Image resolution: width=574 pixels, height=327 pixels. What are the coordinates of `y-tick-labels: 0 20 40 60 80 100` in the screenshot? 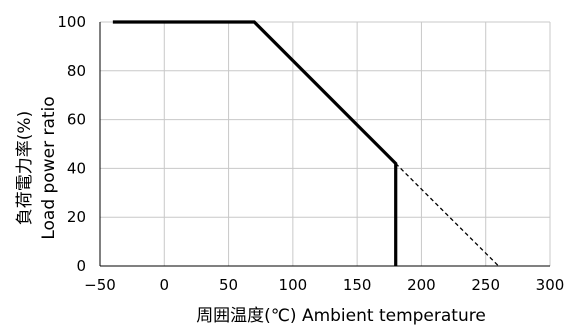 It's located at (71, 144).